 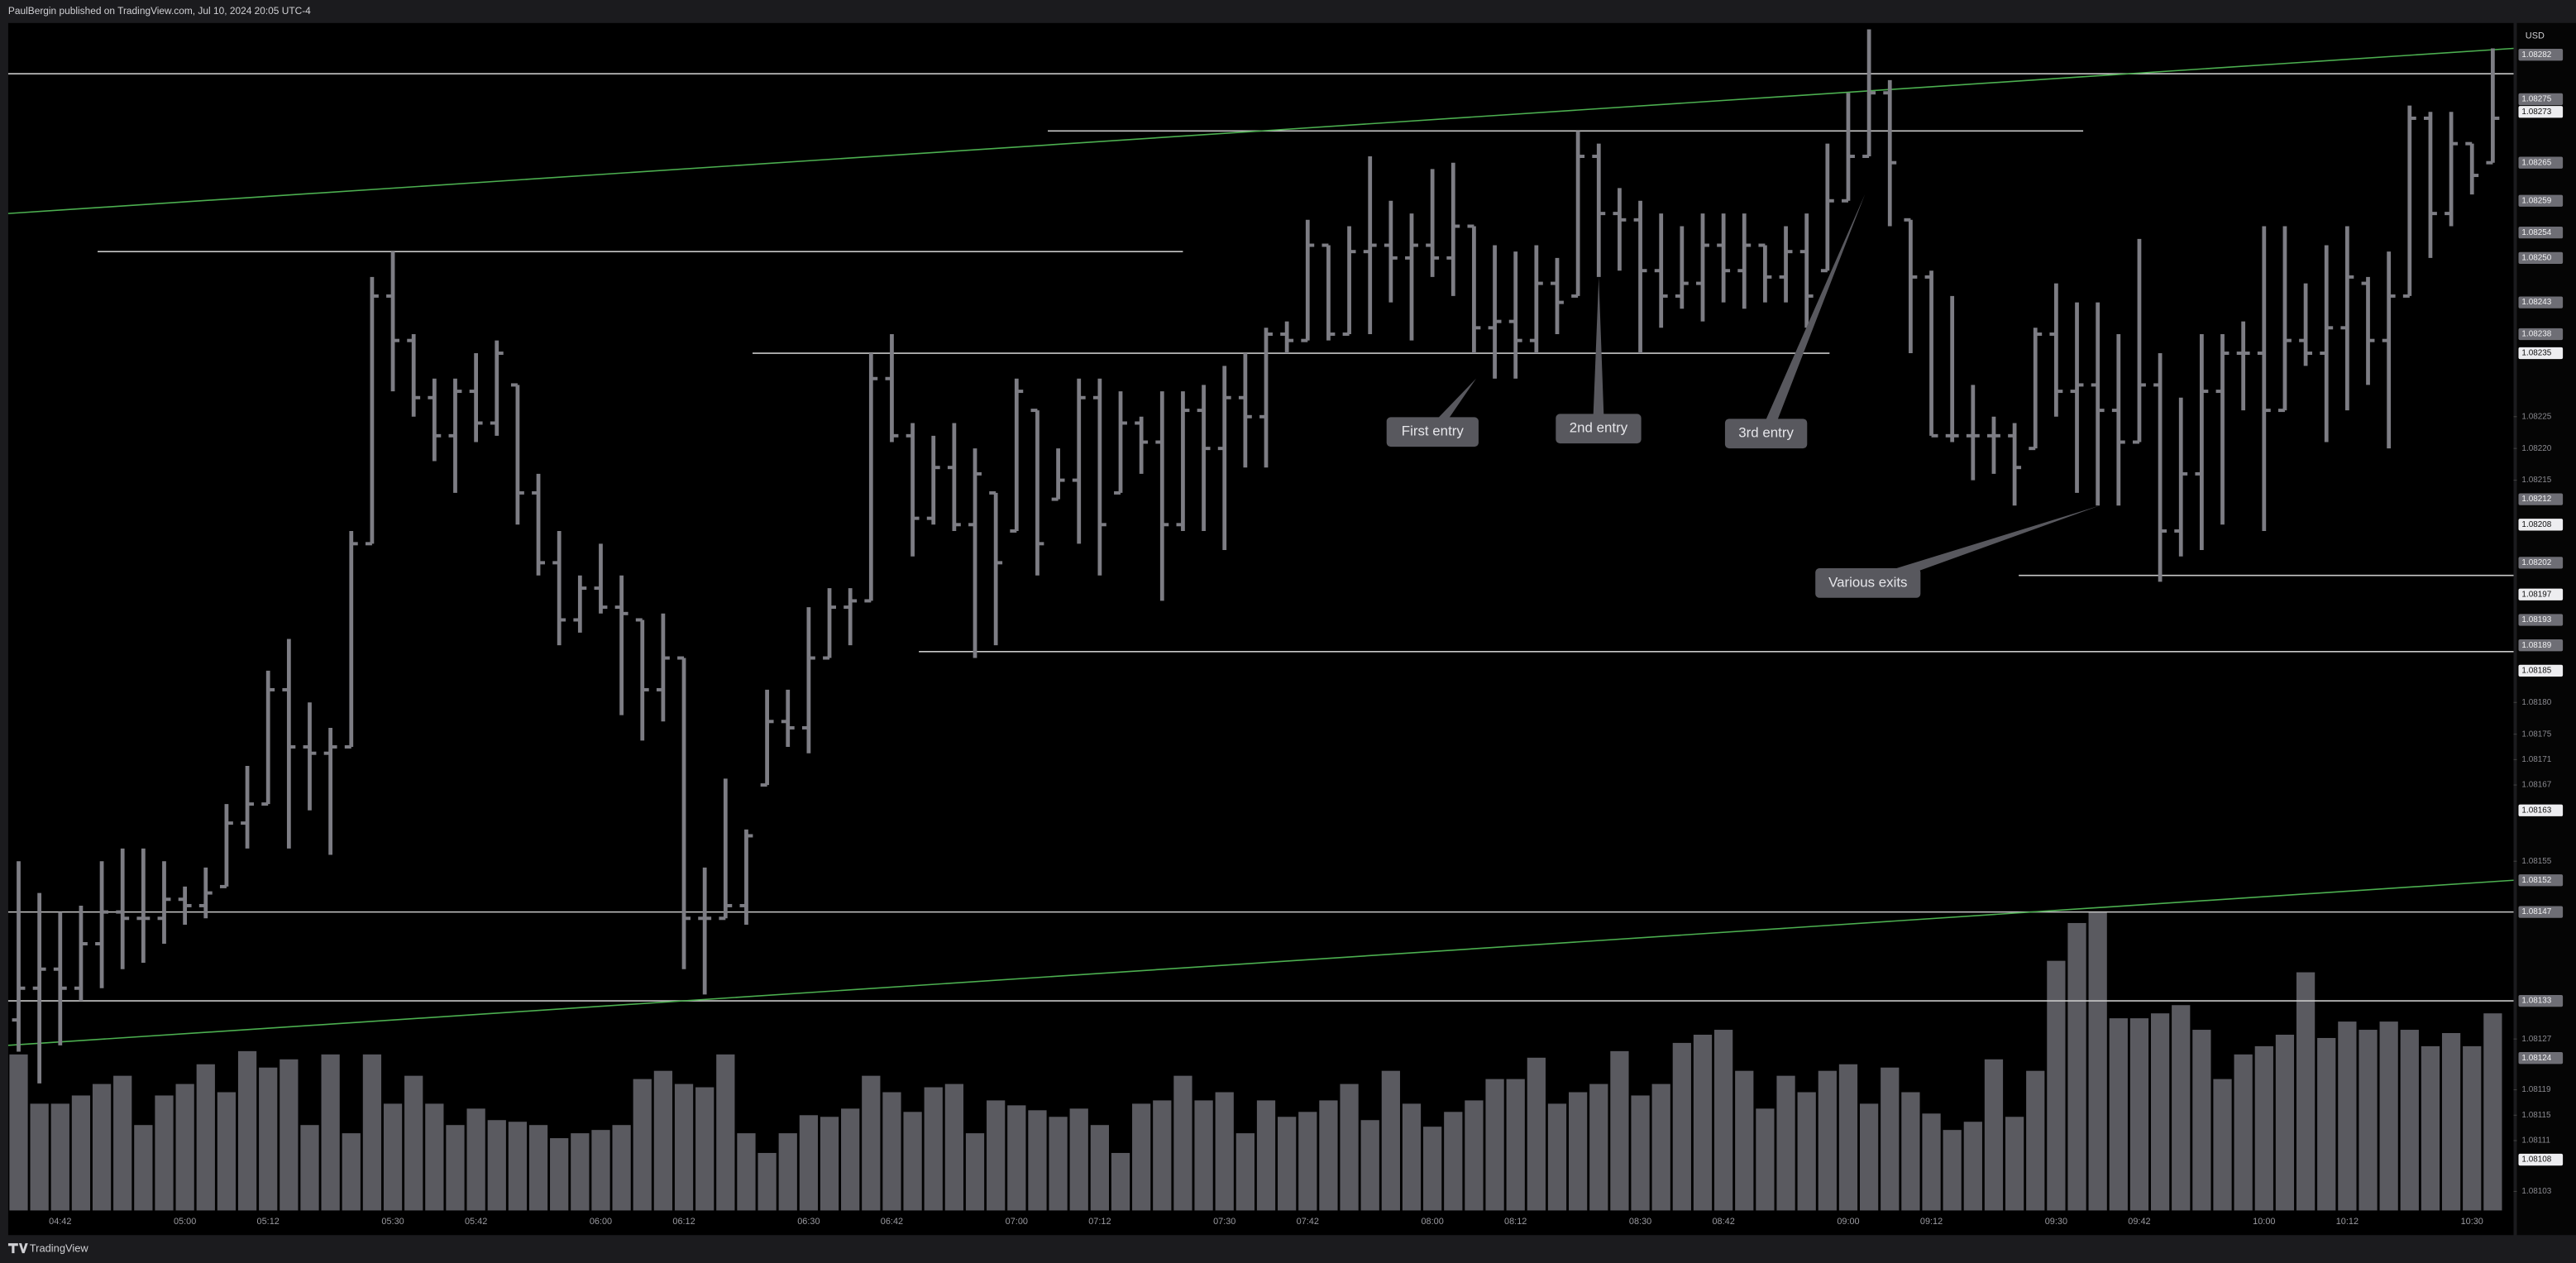 What do you see at coordinates (2536, 880) in the screenshot?
I see `price-label: 1.08152` at bounding box center [2536, 880].